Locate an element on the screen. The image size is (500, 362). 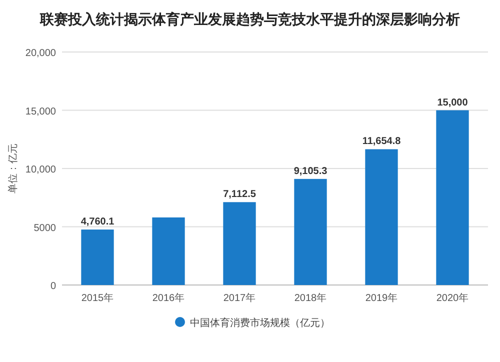
legend-label: 中国体育消费市场规模（亿元） is located at coordinates (260, 323).